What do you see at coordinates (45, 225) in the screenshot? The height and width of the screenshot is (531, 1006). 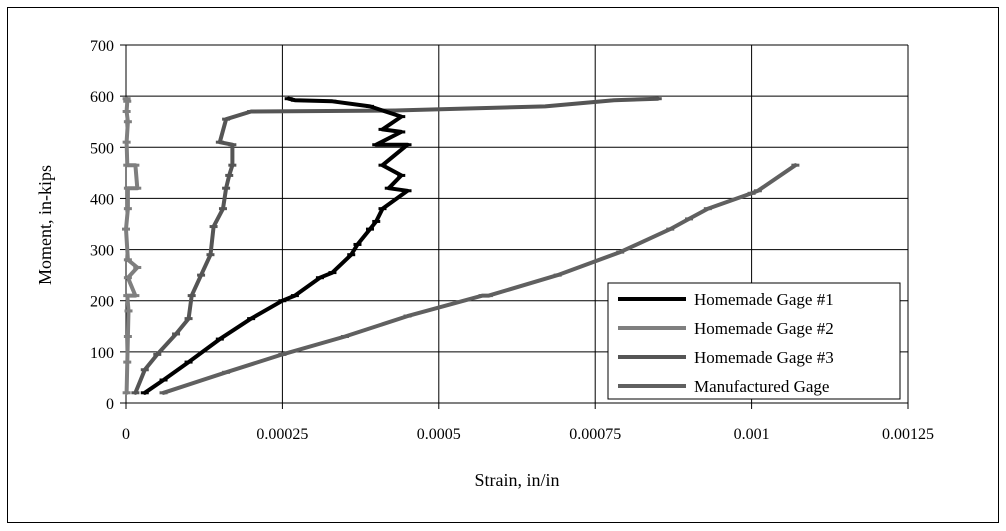 I see `y-axis-label: Moment, in-kips` at bounding box center [45, 225].